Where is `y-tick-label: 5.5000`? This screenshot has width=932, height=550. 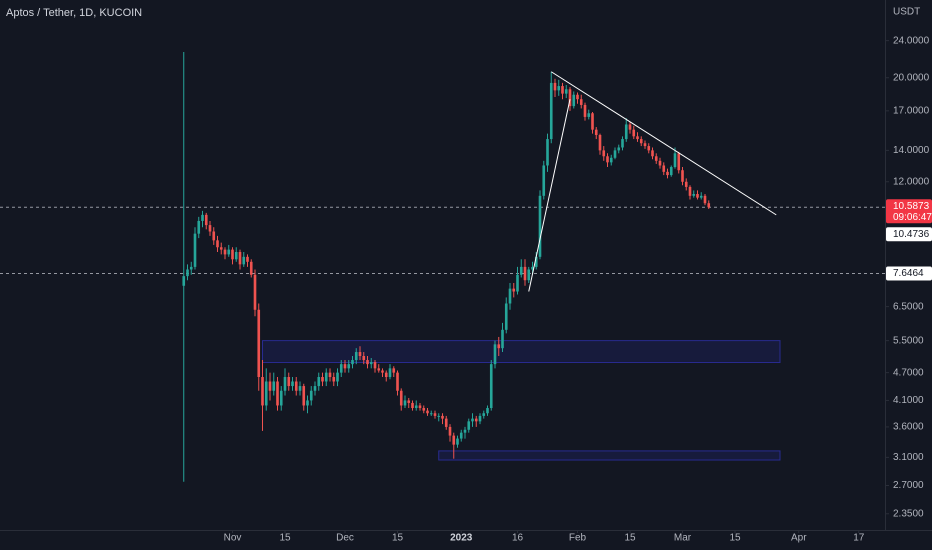
y-tick-label: 5.5000 is located at coordinates (908, 340).